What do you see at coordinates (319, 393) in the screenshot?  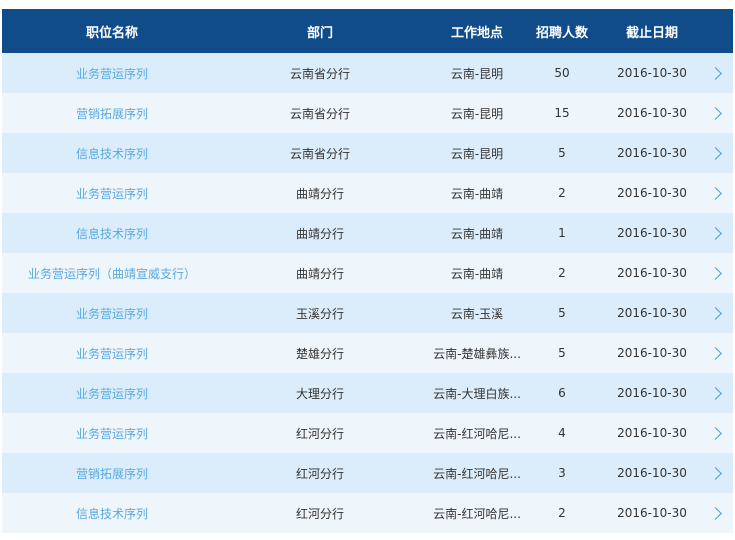 I see `dept-cell: 大理分行` at bounding box center [319, 393].